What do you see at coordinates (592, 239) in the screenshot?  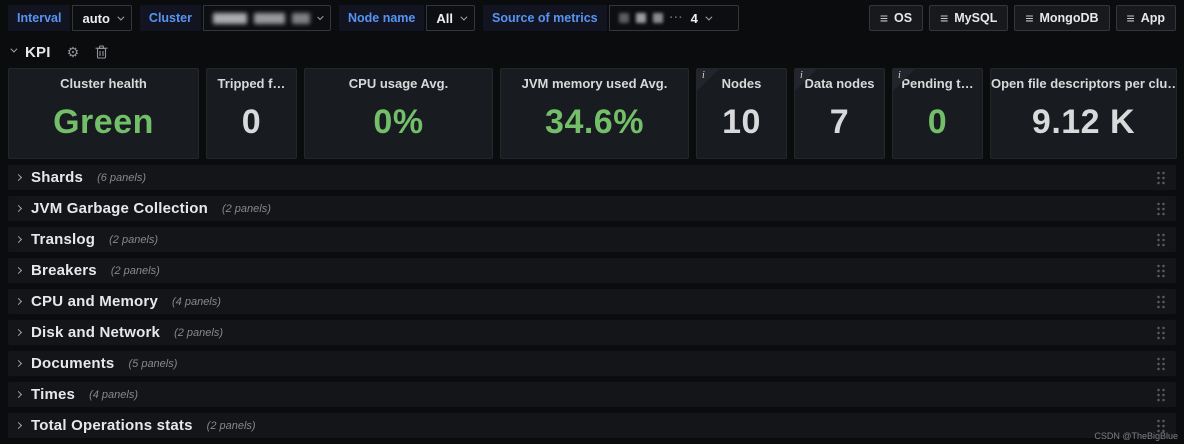 I see `row-translog: Translog (2 panels)` at bounding box center [592, 239].